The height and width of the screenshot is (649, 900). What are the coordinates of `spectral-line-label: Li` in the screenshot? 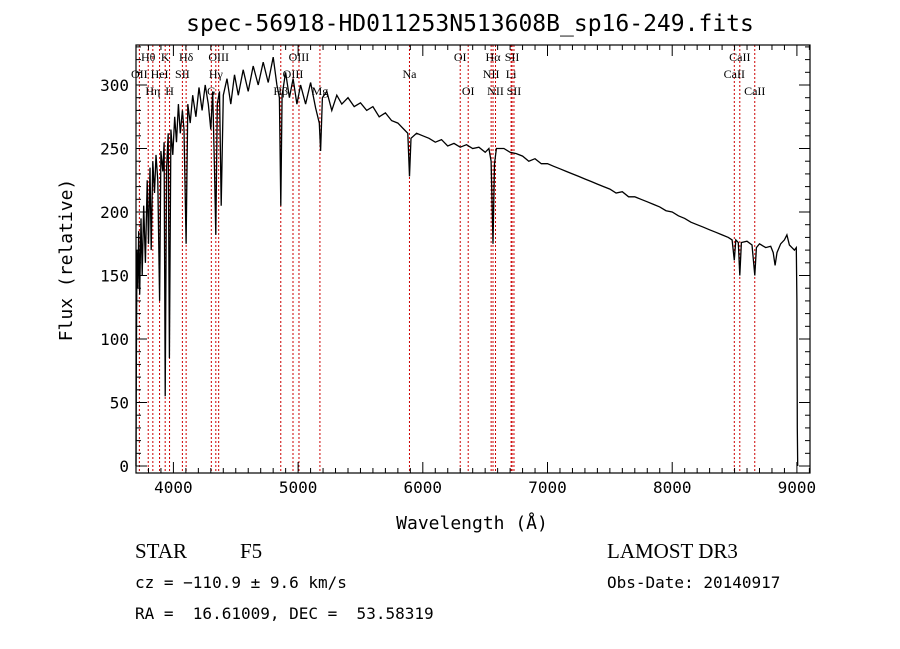 It's located at (511, 74).